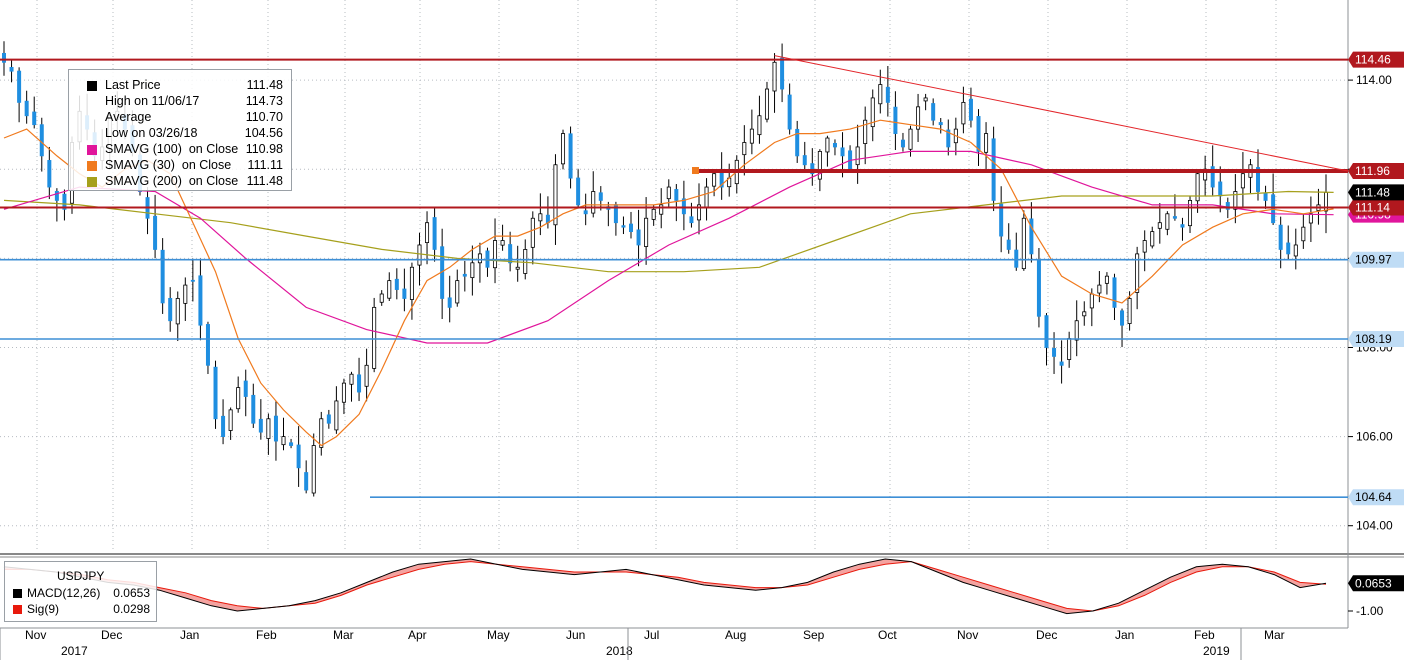 This screenshot has height=662, width=1404. Describe the element at coordinates (665, 586) in the screenshot. I see `signal-line` at that location.